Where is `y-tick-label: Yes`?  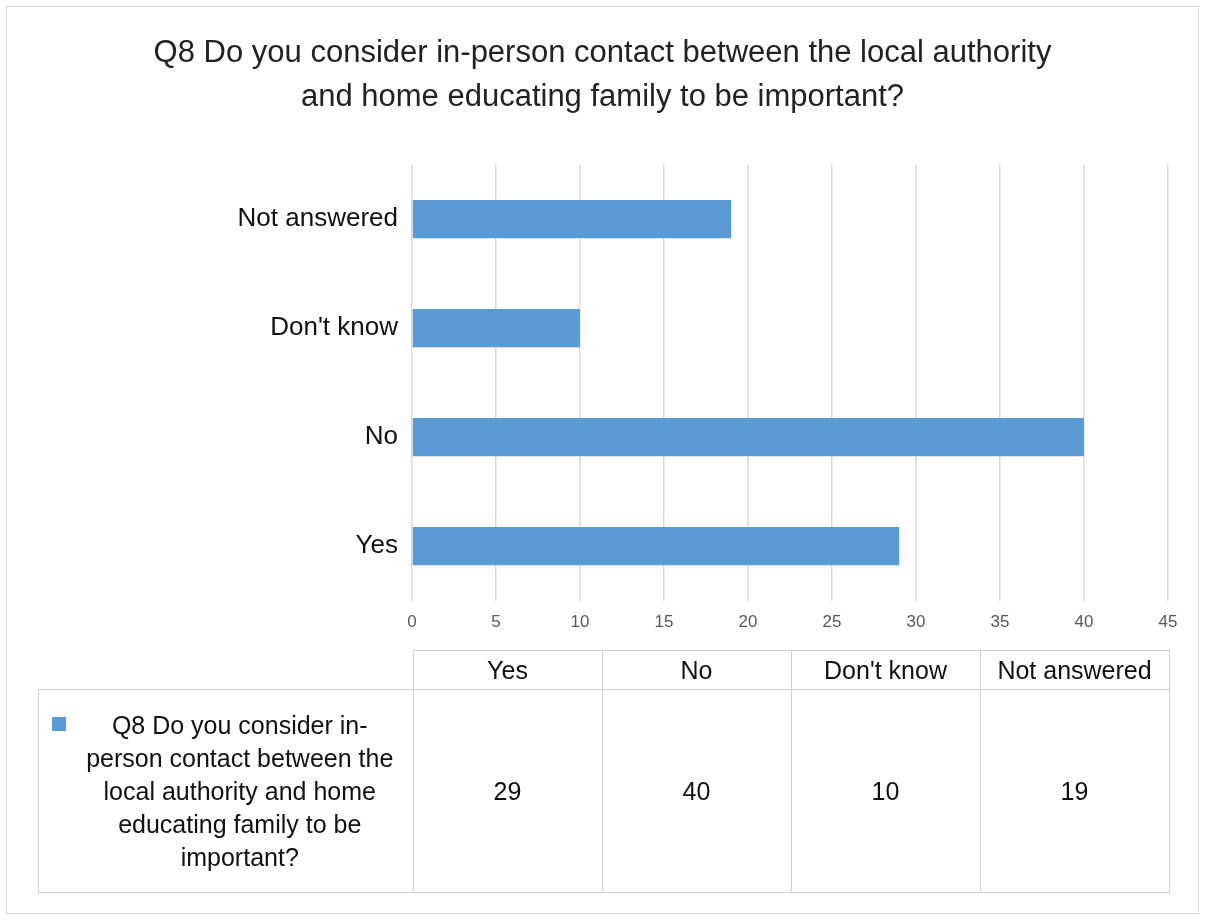
y-tick-label: Yes is located at coordinates (376, 544).